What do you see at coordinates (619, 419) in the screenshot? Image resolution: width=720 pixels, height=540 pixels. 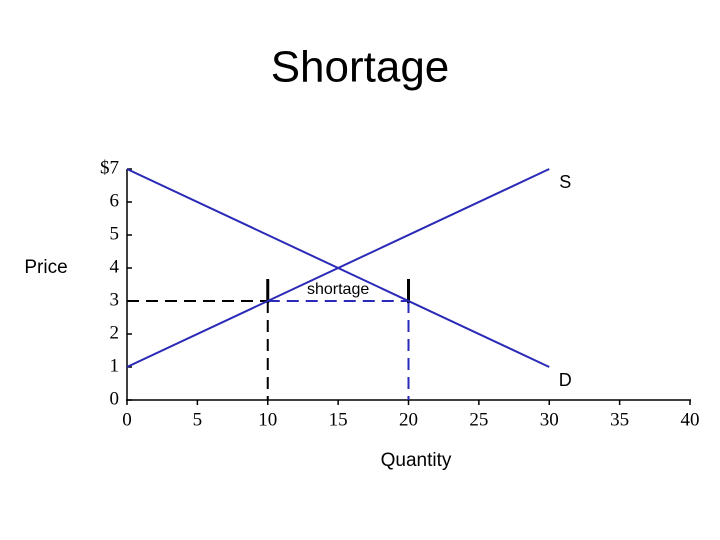 I see `x-tick-label: 35` at bounding box center [619, 419].